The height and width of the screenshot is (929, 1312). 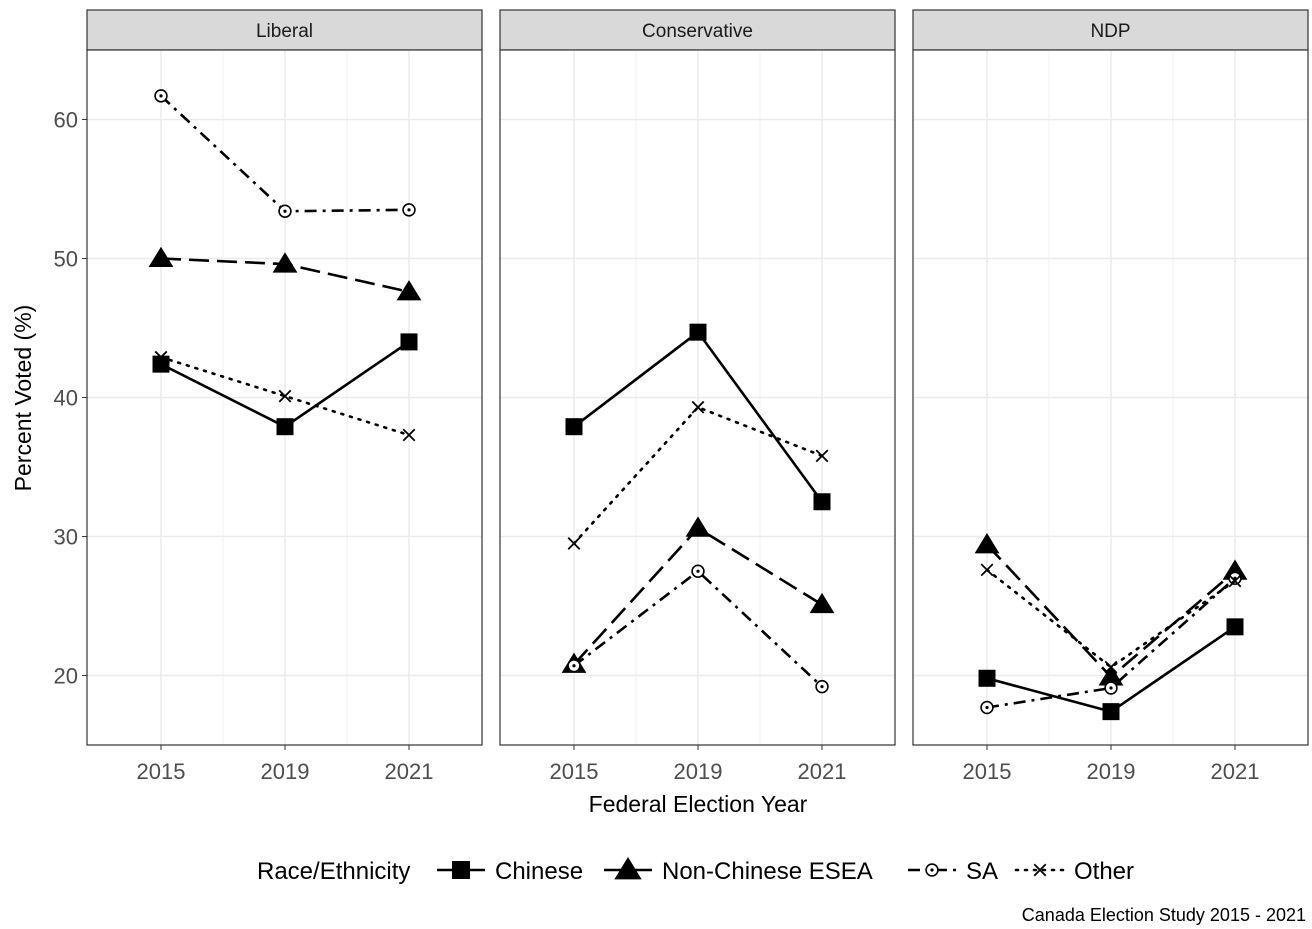 What do you see at coordinates (66, 676) in the screenshot?
I see `y-tick-label: 20` at bounding box center [66, 676].